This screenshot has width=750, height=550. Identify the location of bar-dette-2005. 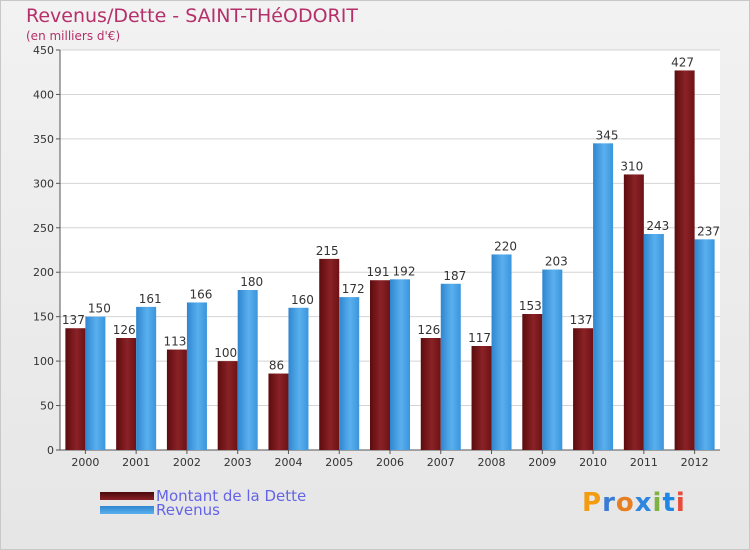
(329, 354).